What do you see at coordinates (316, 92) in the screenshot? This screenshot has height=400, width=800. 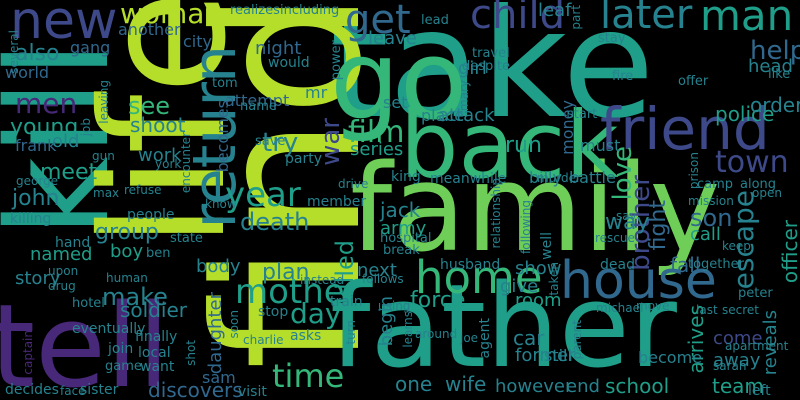 I see `word-mr: mr` at bounding box center [316, 92].